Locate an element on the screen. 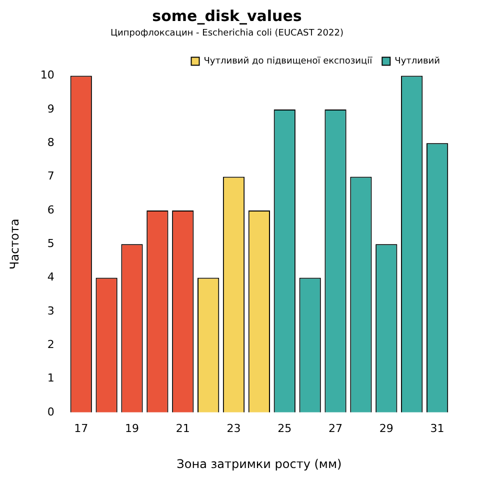 This screenshot has width=480, height=480. y-tick-label: 9 is located at coordinates (50, 109).